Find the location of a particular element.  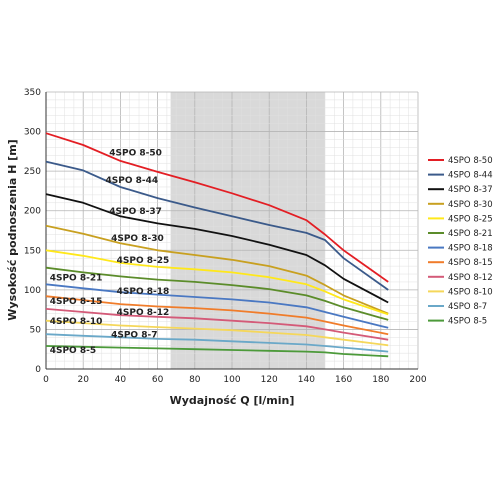

x-tick-label: 0 is located at coordinates (46, 380).